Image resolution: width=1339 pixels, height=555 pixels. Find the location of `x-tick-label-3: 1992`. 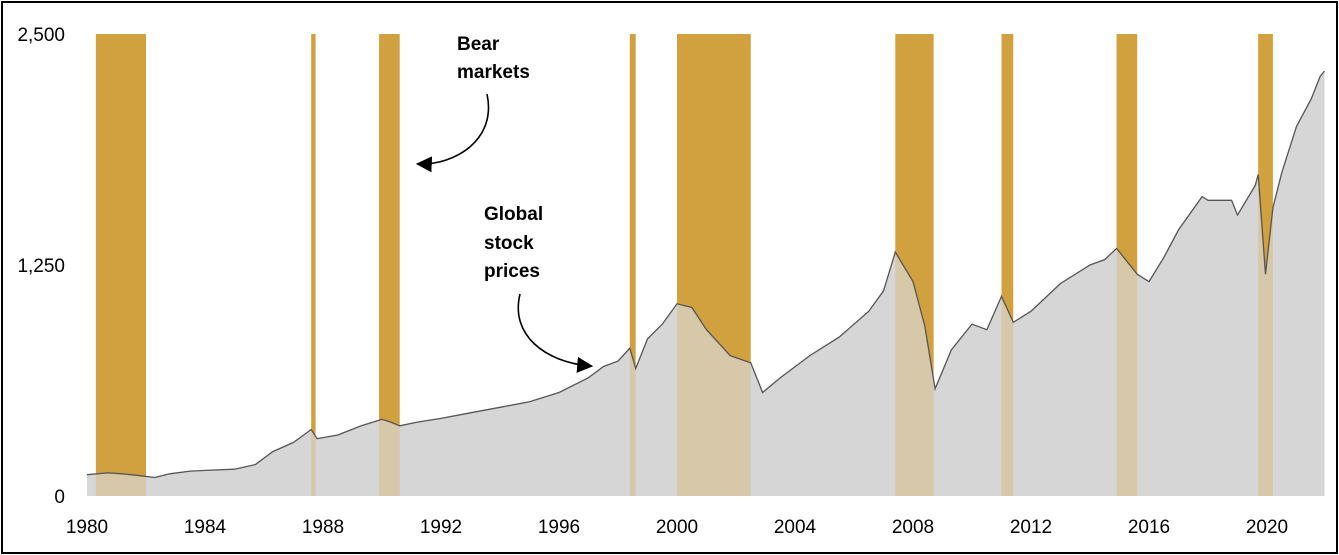

x-tick-label-3: 1992 is located at coordinates (441, 527).